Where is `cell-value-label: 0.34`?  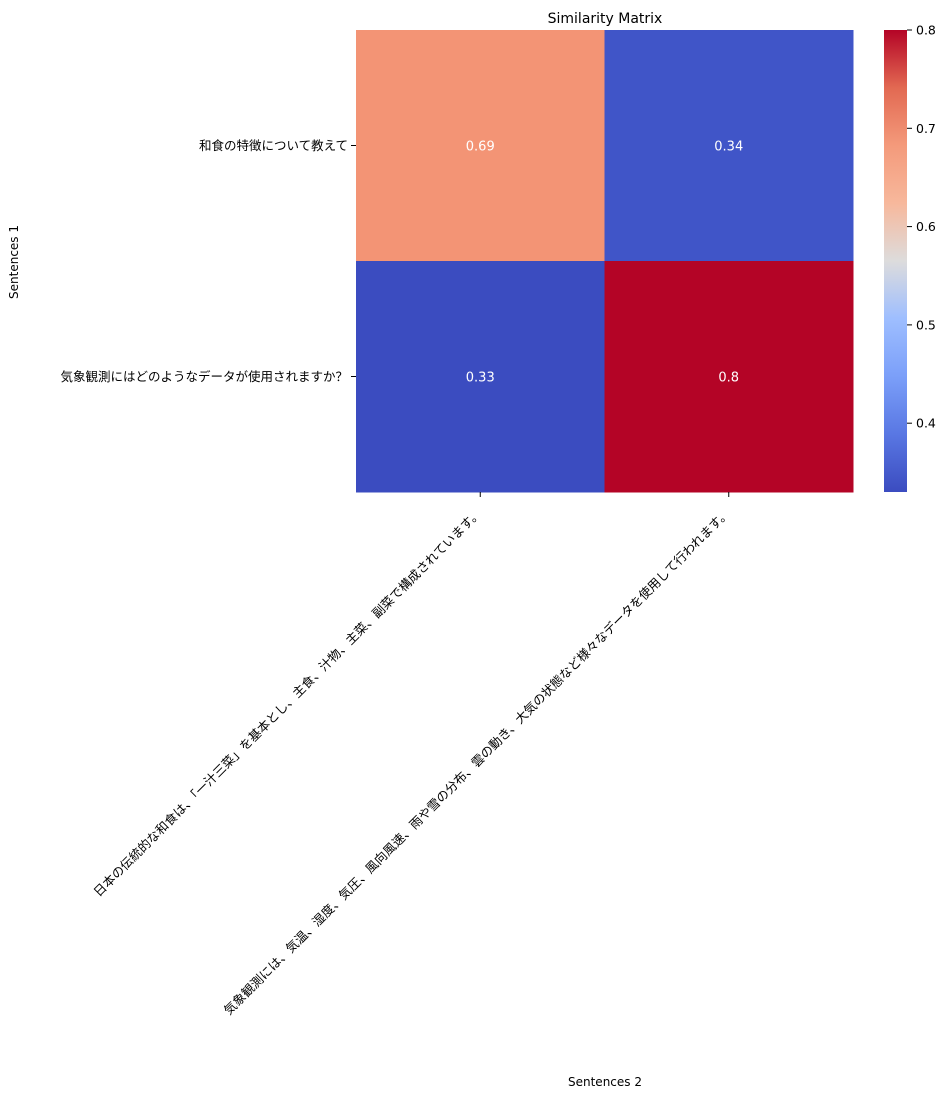 cell-value-label: 0.34 is located at coordinates (728, 147).